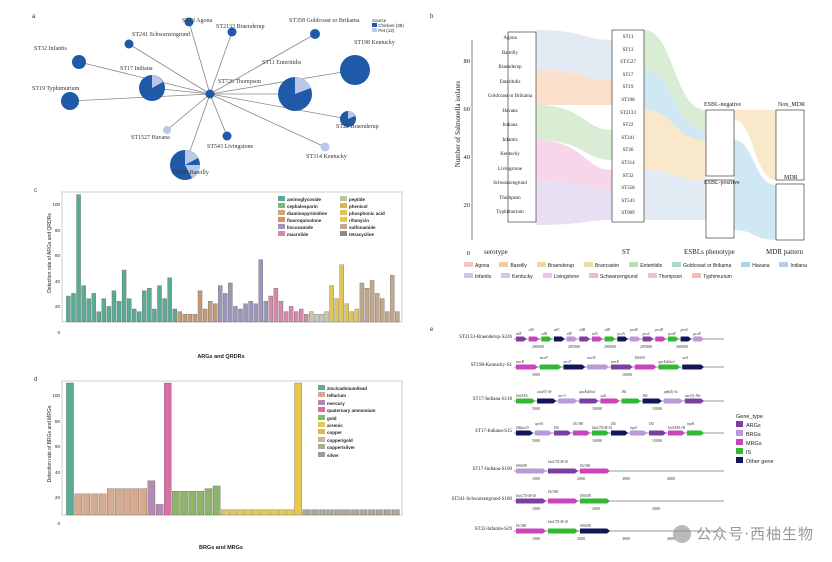 This screenshot has width=832, height=562. I want to click on gene-map-row-label: ST241-Schwarzengrund-S180, so click(481, 499).